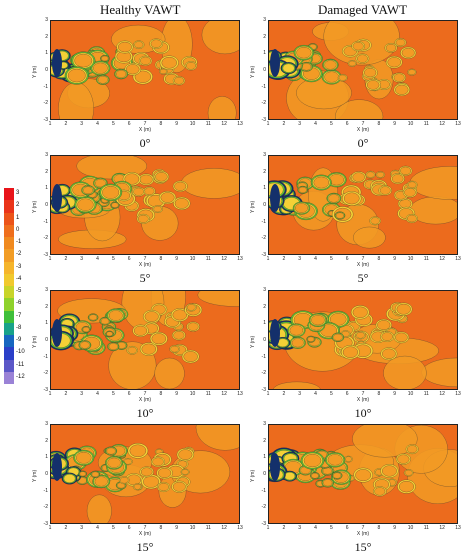 The width and height of the screenshot is (466, 555). What do you see at coordinates (363, 143) in the screenshot?
I see `angle-caption: 0°` at bounding box center [363, 143].